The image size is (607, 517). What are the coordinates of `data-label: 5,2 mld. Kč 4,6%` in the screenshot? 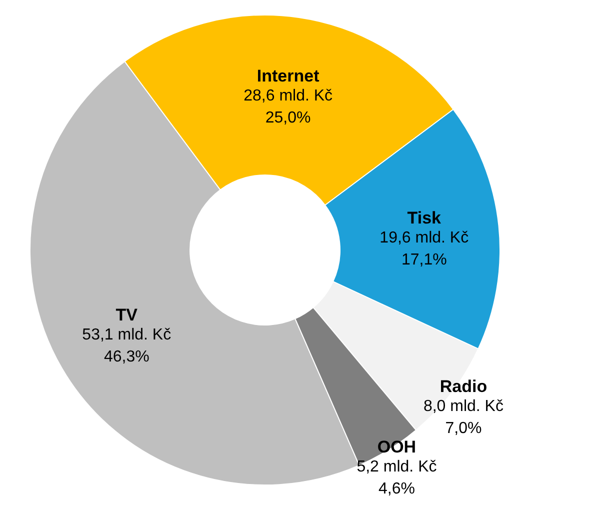 It's located at (396, 478).